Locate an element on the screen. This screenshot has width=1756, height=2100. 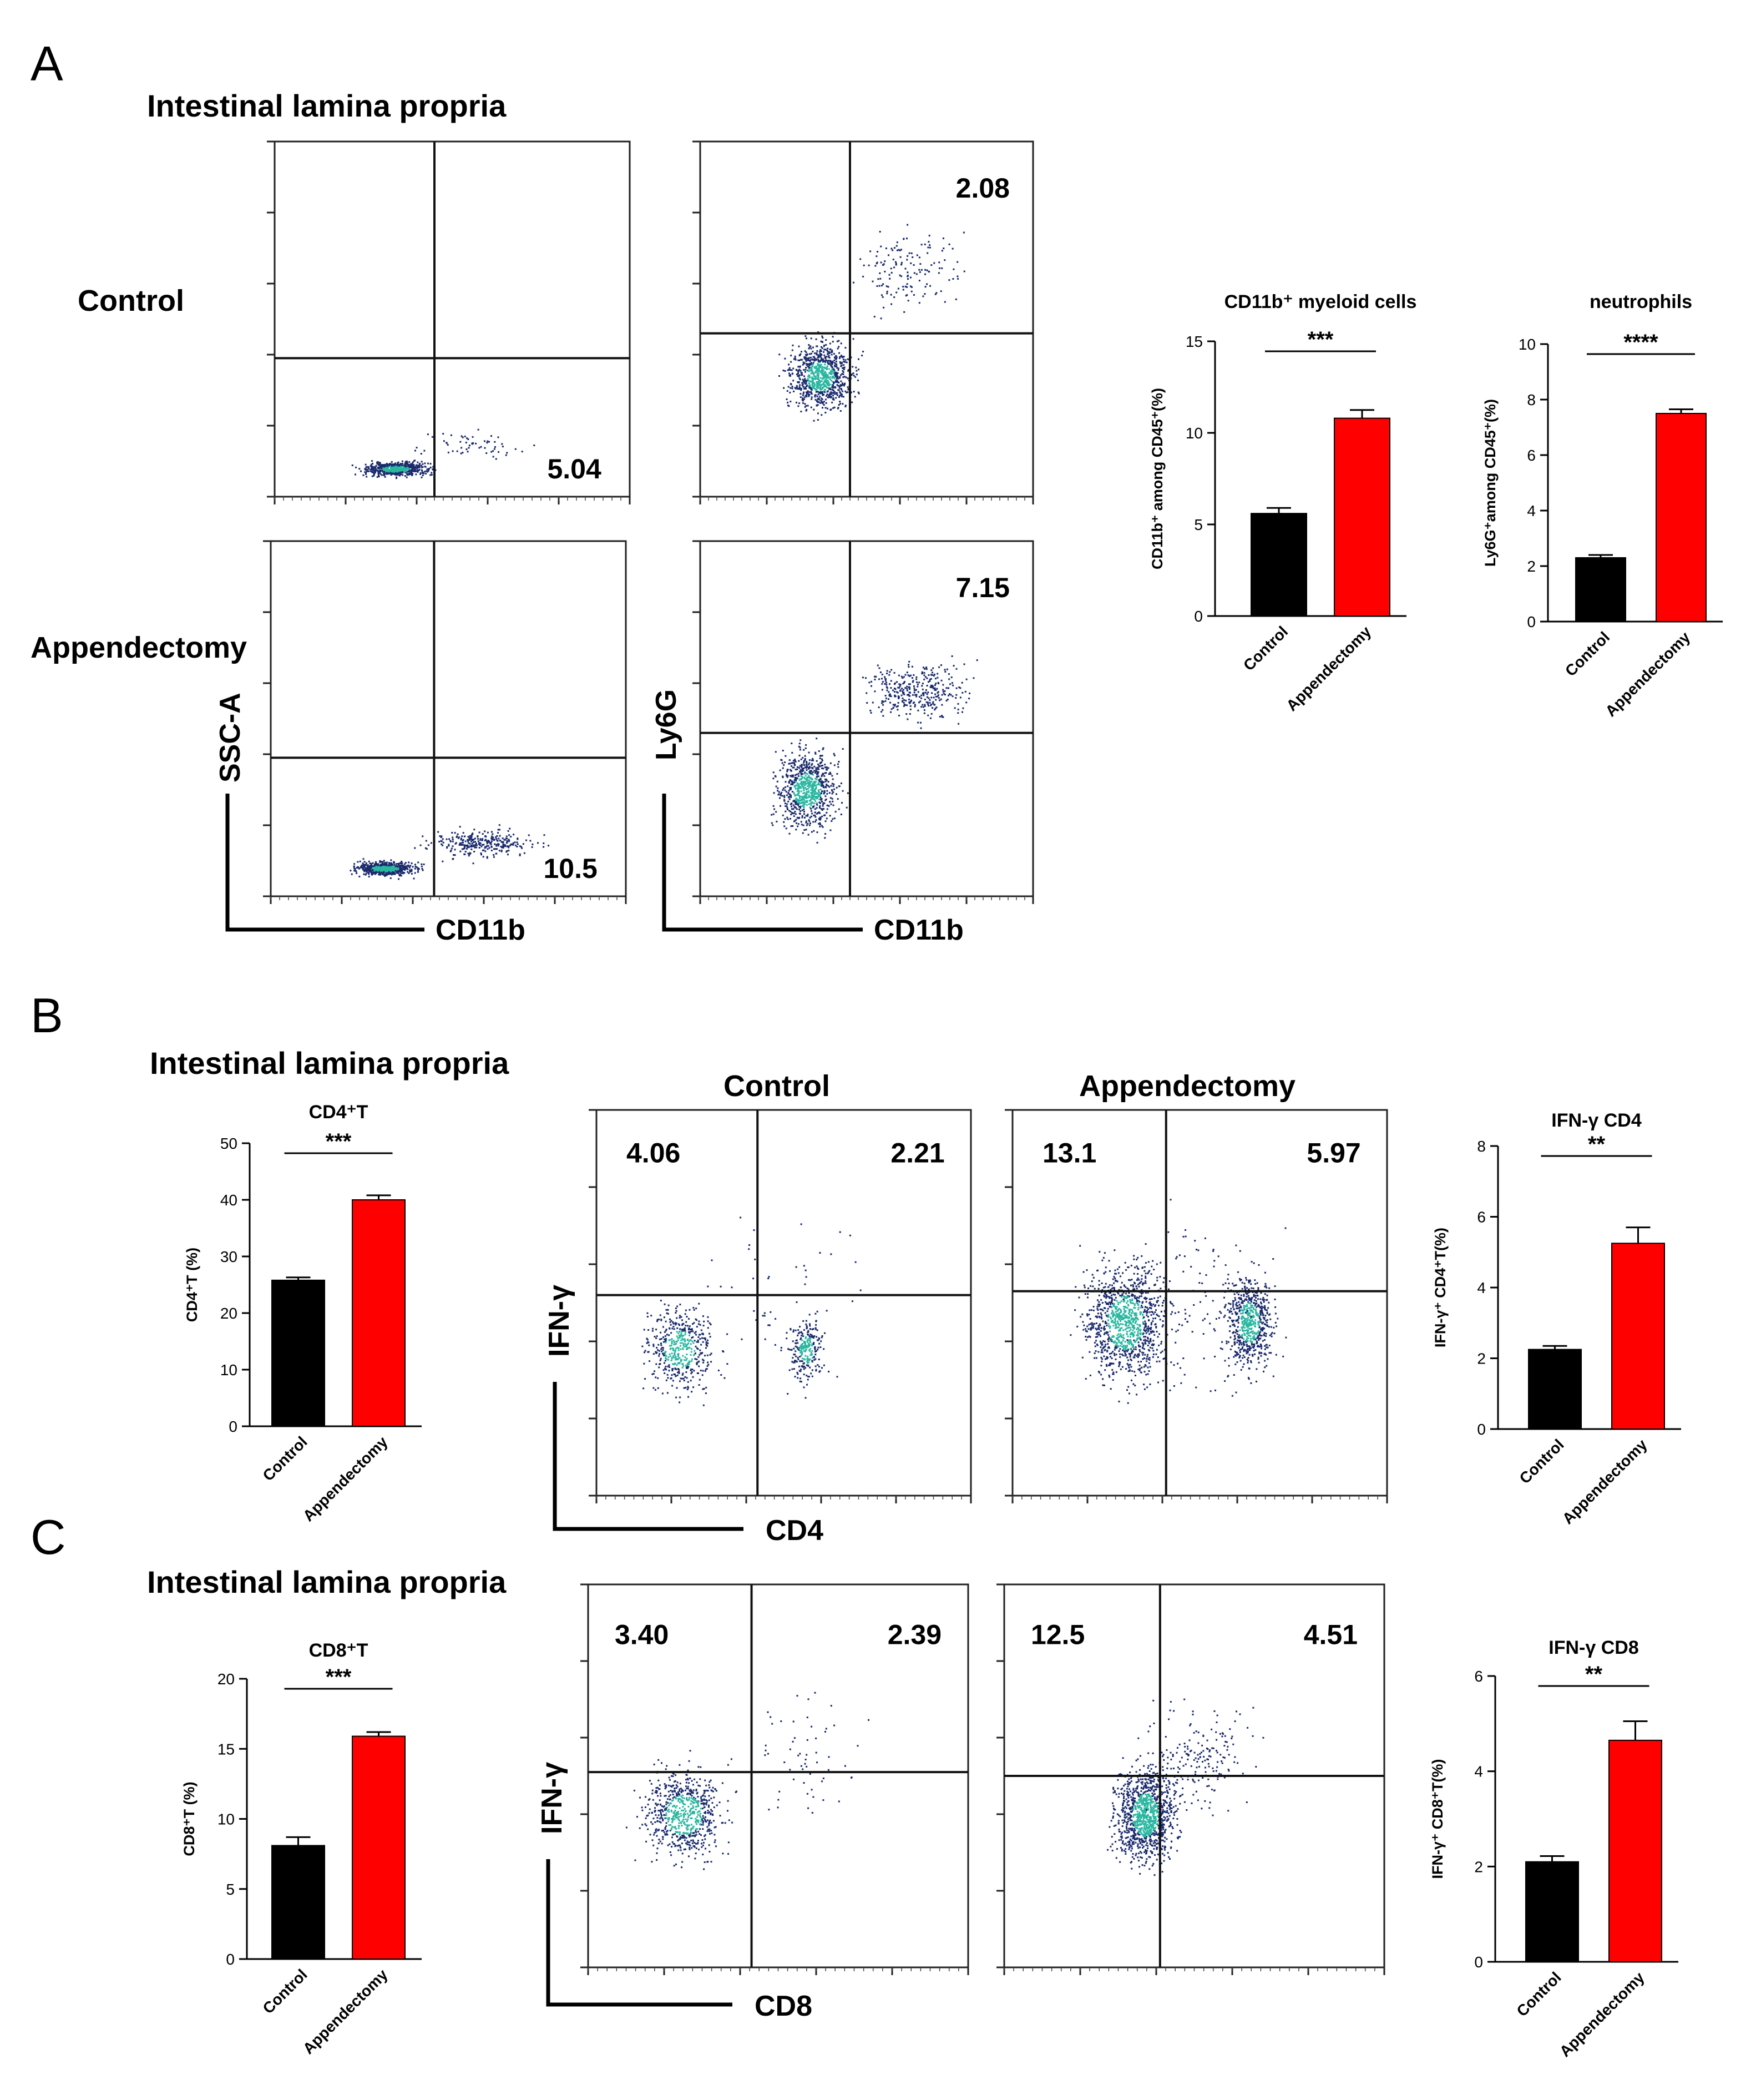
flow-plot-frame is located at coordinates (453, 319).